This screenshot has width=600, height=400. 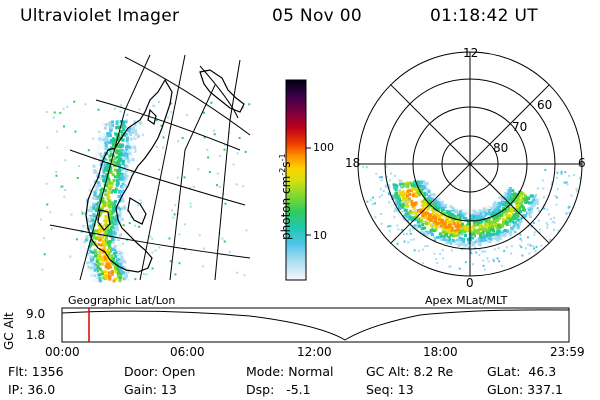 I want to click on colorbar-tick-label-10: 10, so click(x=320, y=235).